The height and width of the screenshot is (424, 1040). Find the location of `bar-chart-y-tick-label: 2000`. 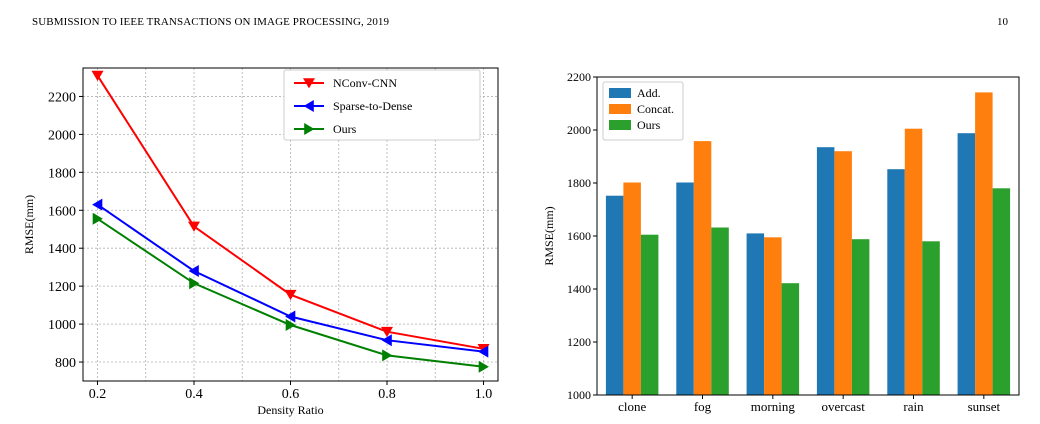

bar-chart-y-tick-label: 2000 is located at coordinates (579, 130).